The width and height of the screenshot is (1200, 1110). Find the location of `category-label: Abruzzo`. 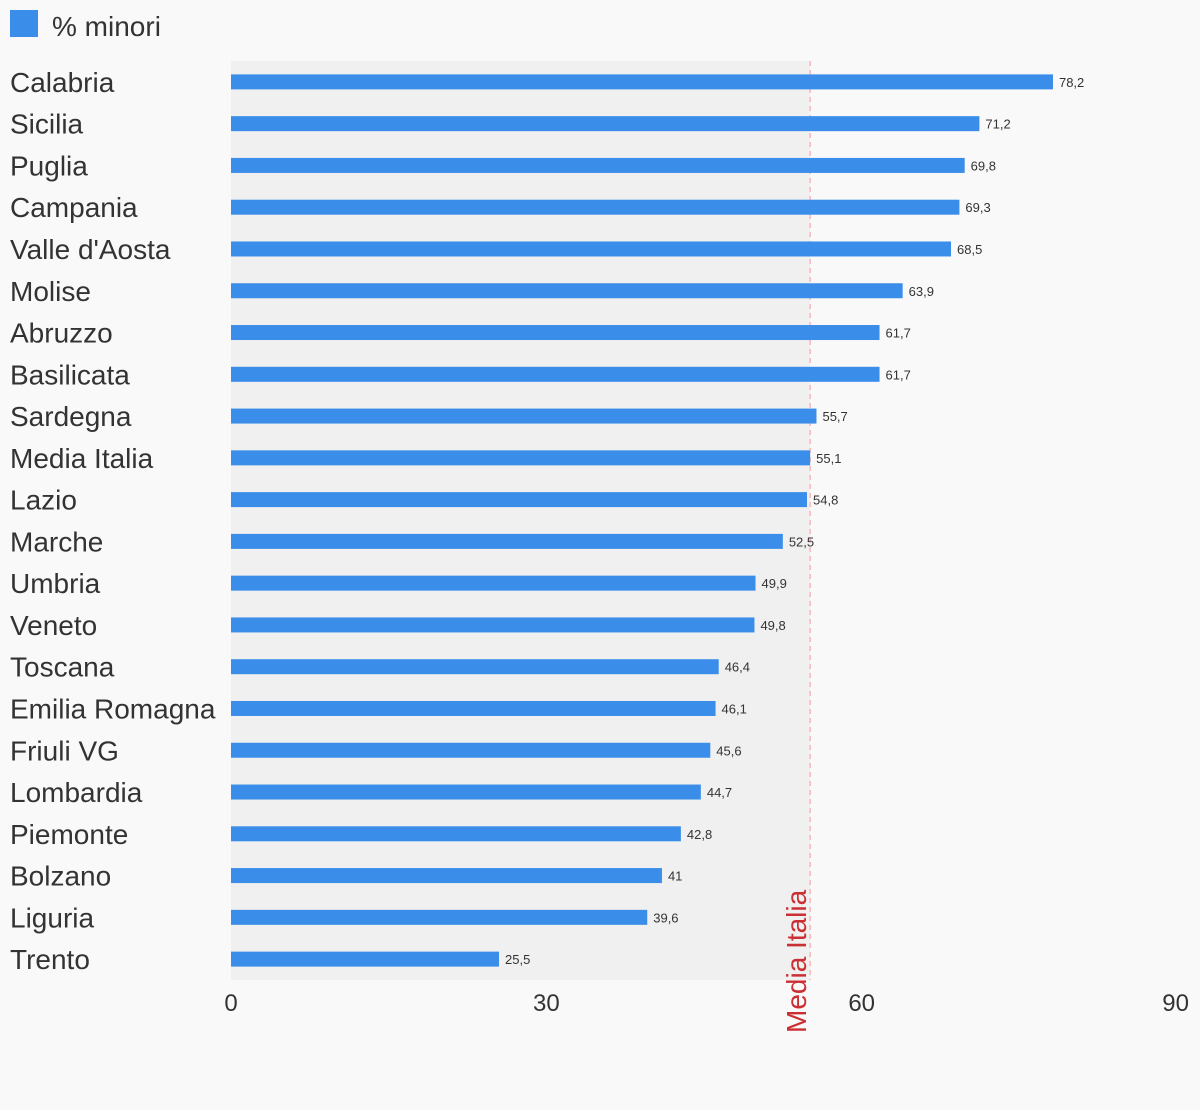

category-label: Abruzzo is located at coordinates (61, 333).